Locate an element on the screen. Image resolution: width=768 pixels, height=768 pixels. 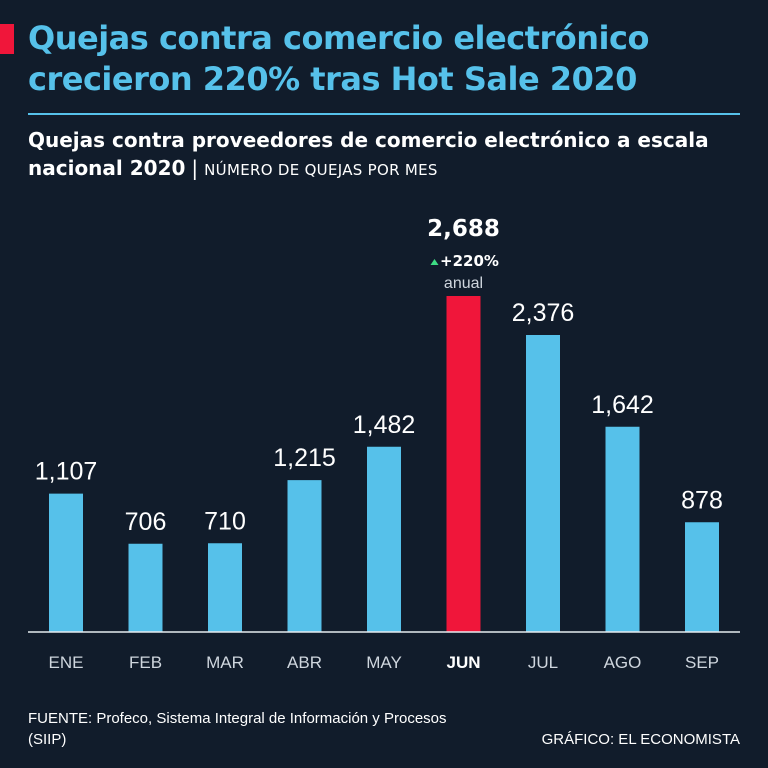
x-tick-feb: FEB is located at coordinates (145, 662).